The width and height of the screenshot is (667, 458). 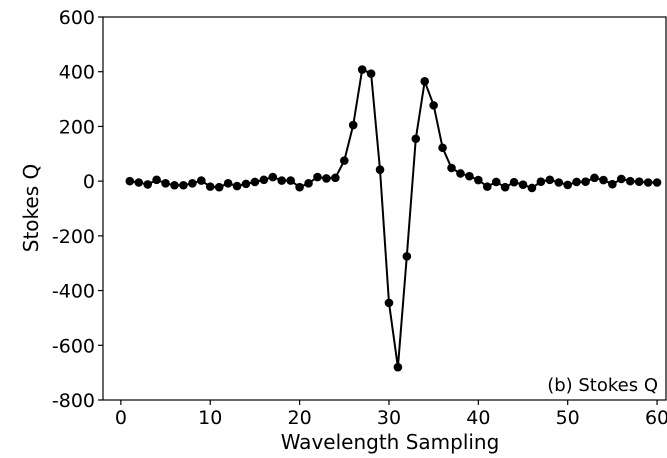 What do you see at coordinates (602, 385) in the screenshot?
I see `panel-annotation: (b) Stokes Q` at bounding box center [602, 385].